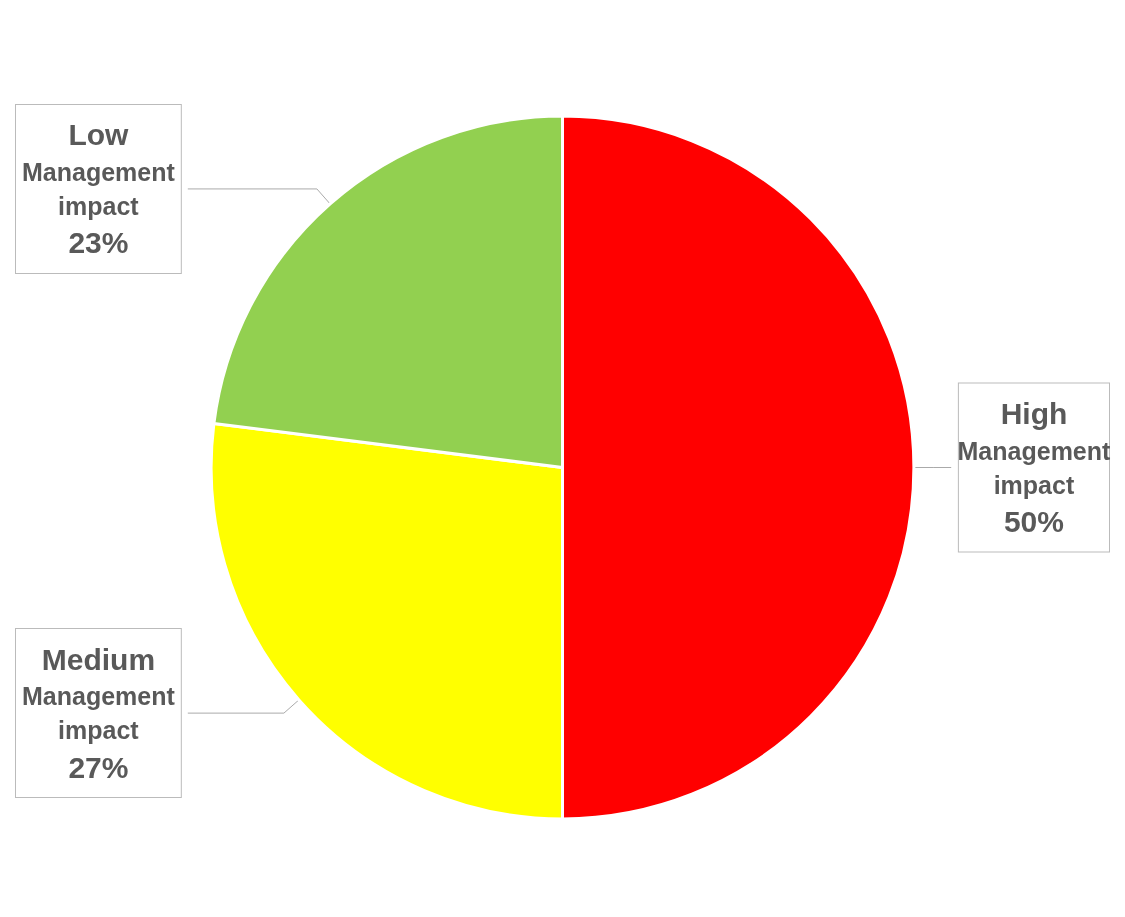 This screenshot has height=917, width=1125. I want to click on slice-label: Low Management impact, so click(99, 169).